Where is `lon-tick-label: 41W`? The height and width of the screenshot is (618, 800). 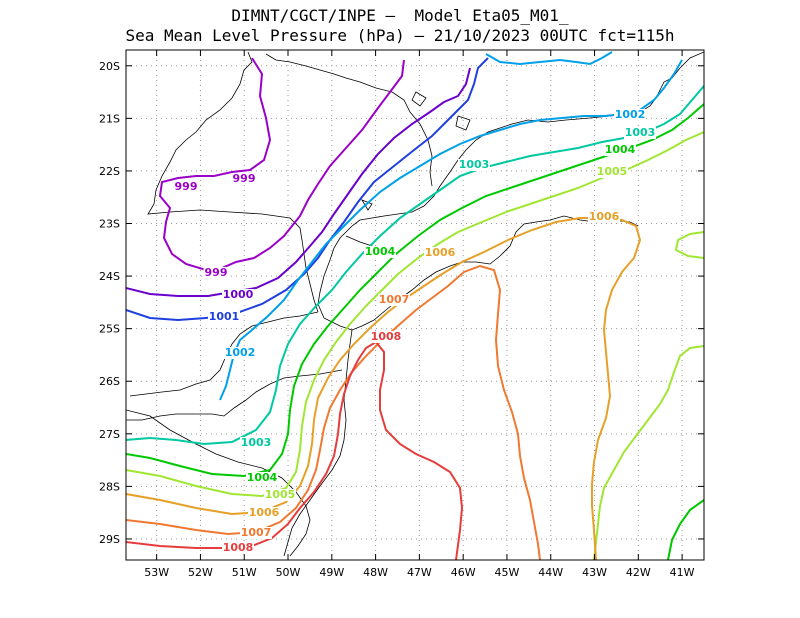
lon-tick-label: 41W is located at coordinates (682, 572).